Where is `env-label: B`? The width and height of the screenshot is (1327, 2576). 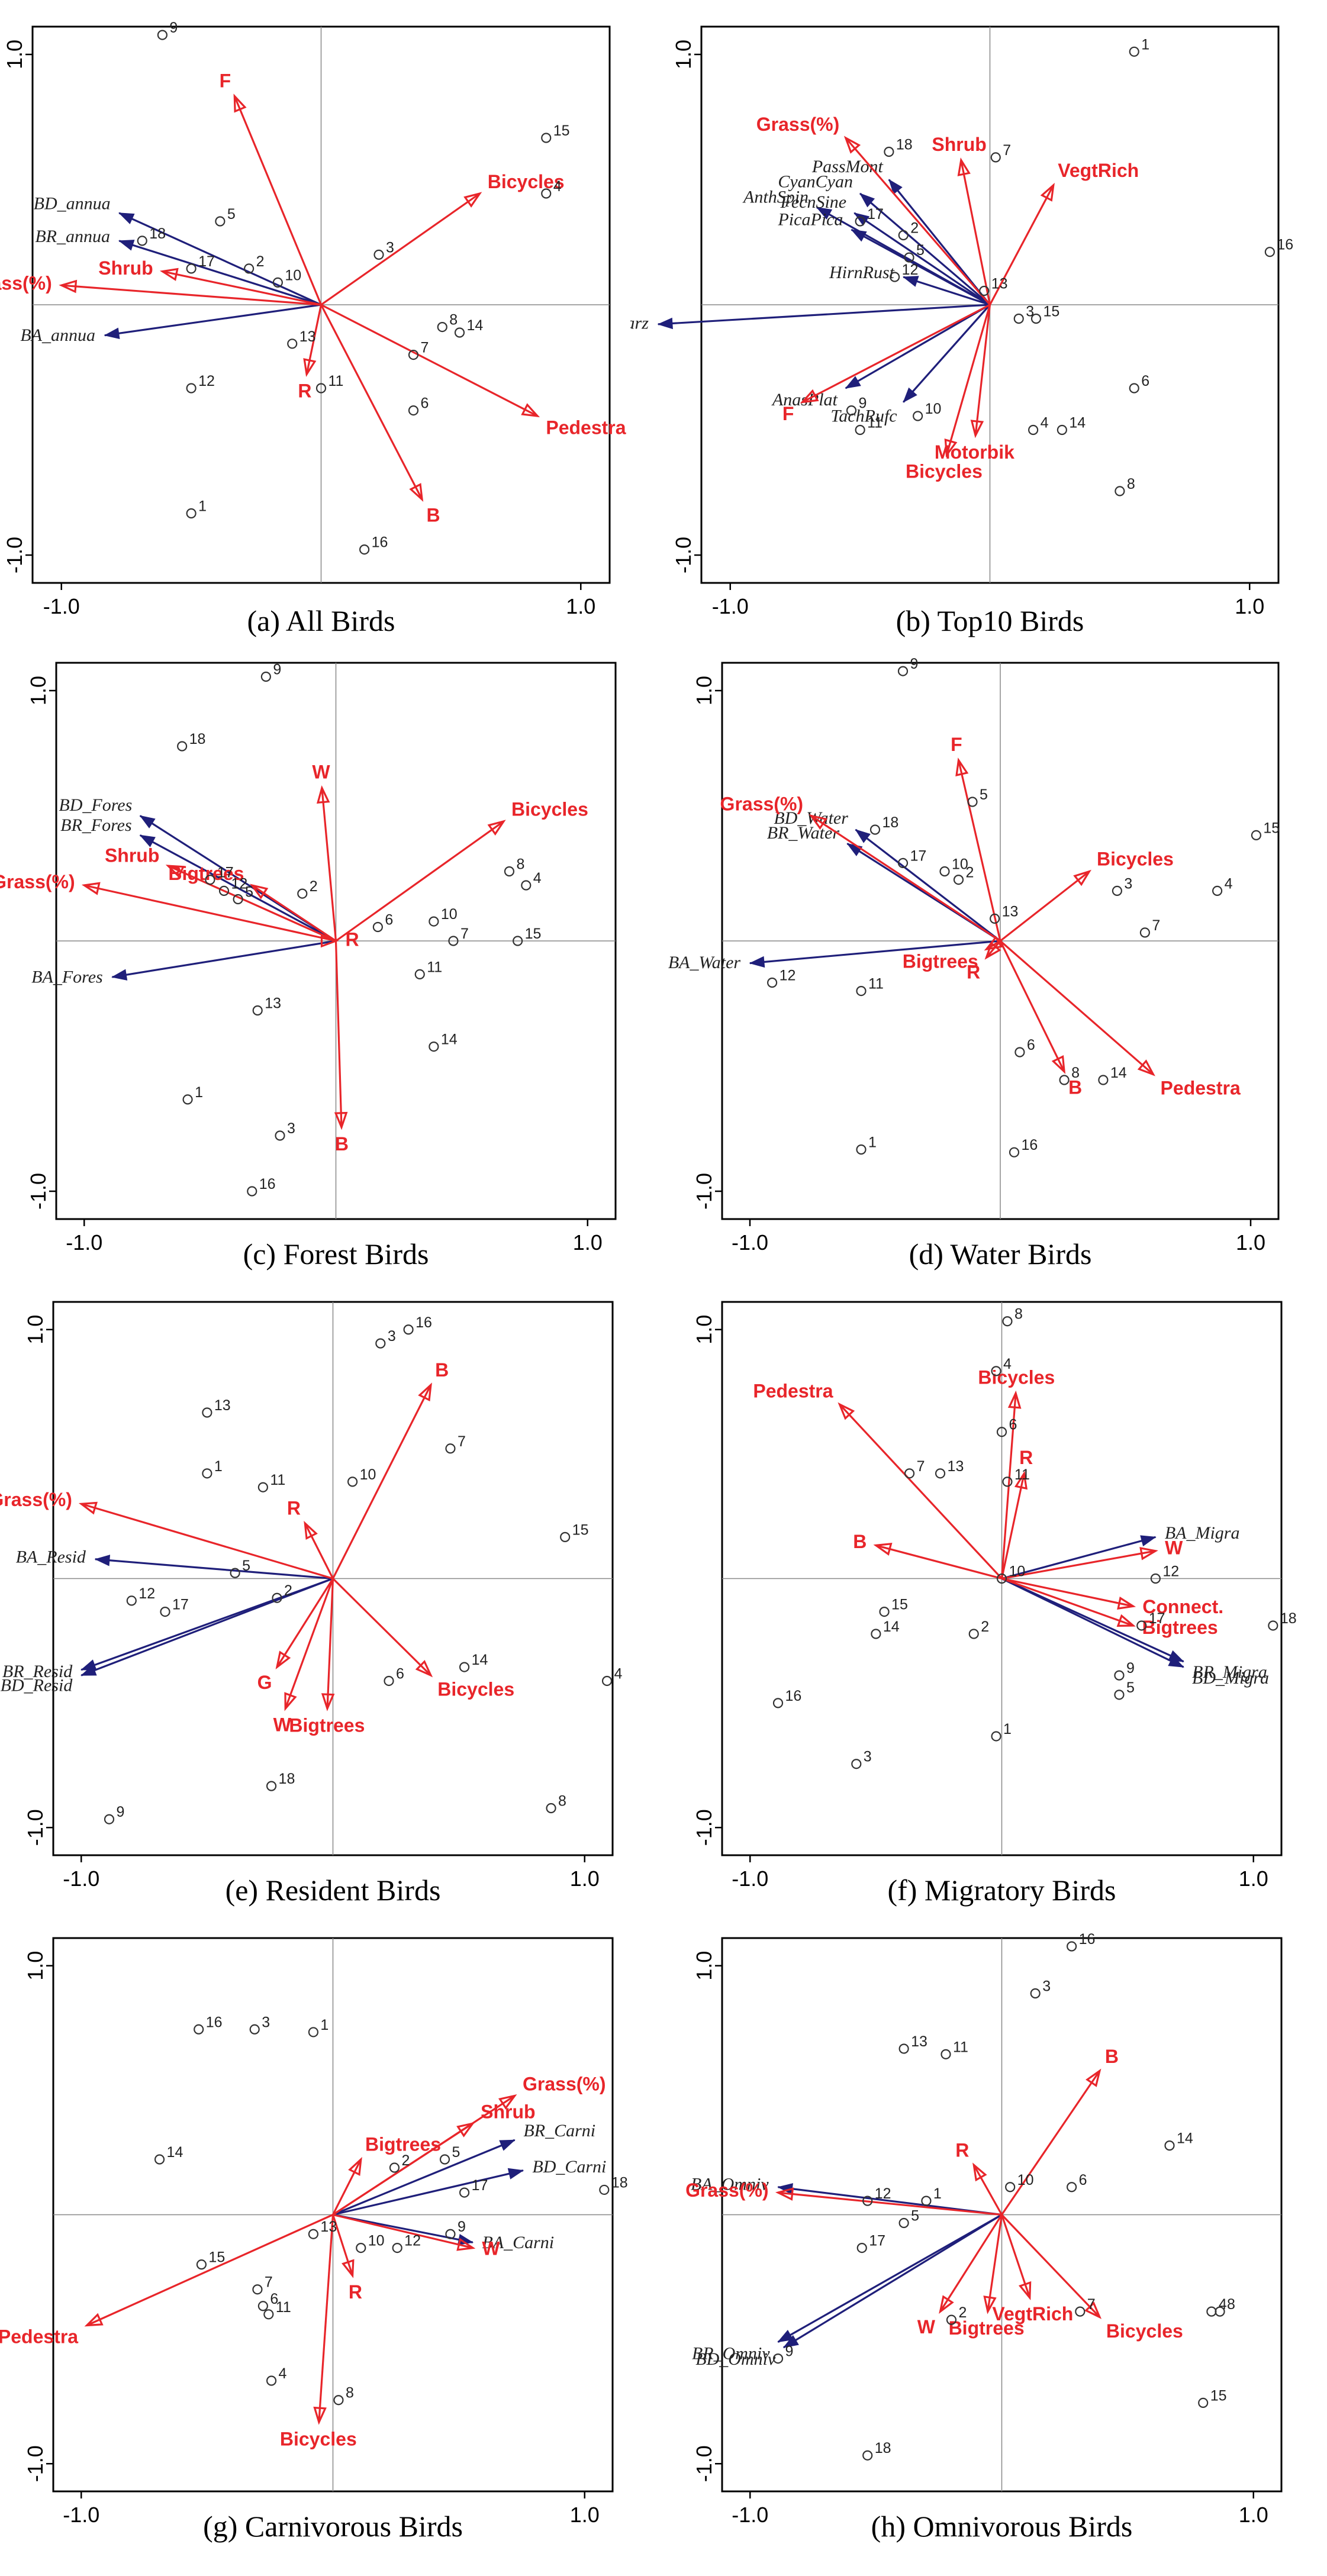 env-label: B is located at coordinates (342, 1144).